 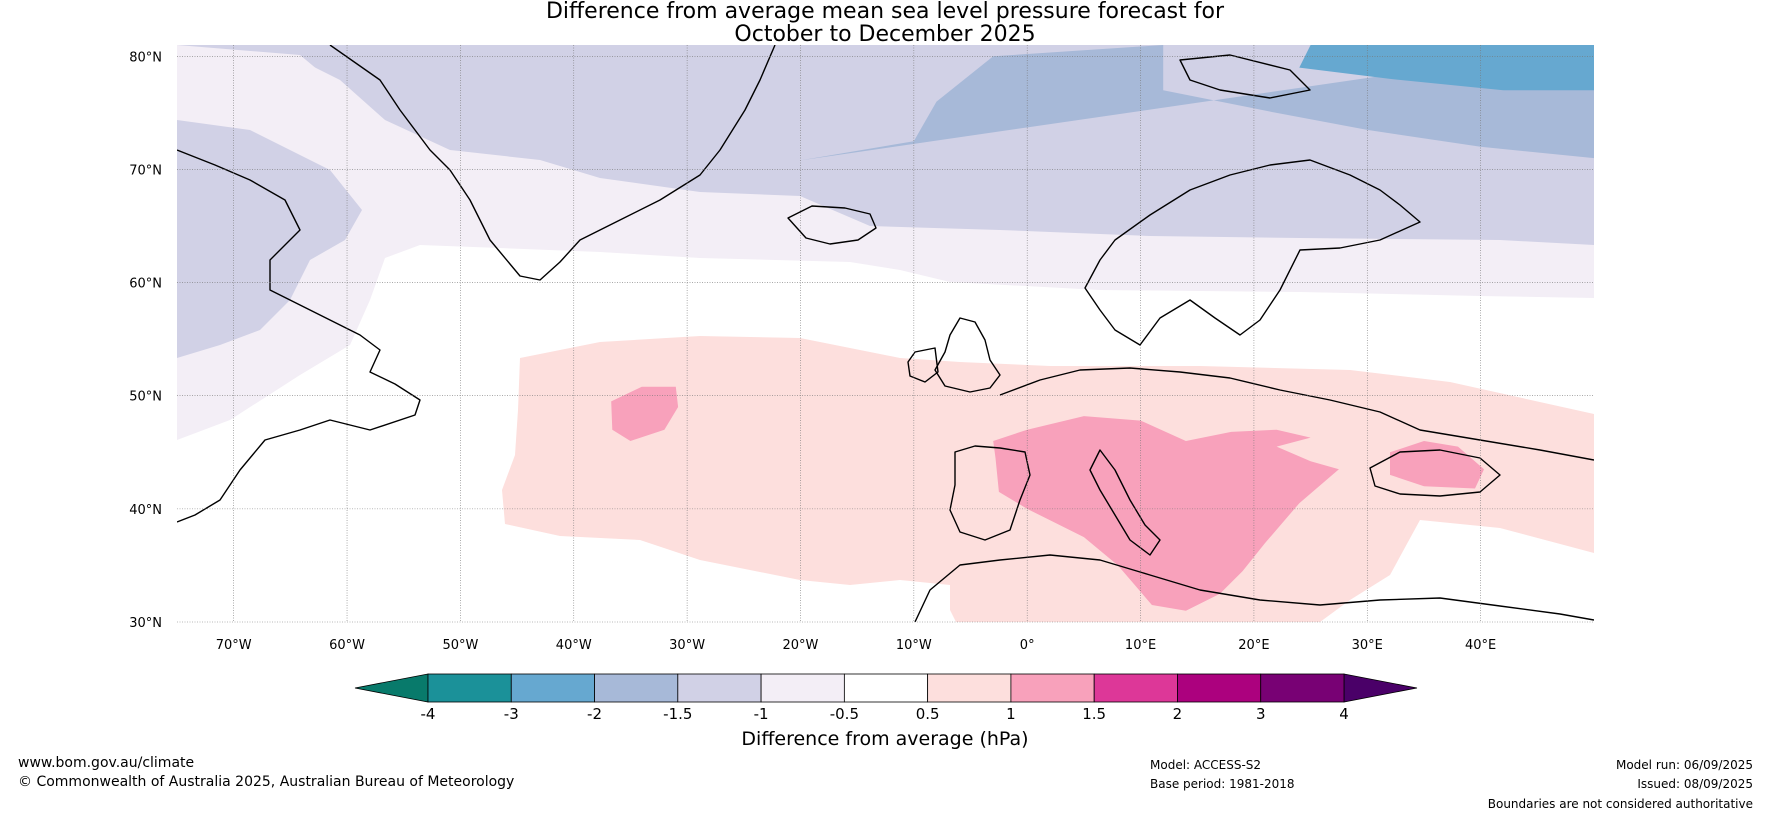 What do you see at coordinates (145, 397) in the screenshot?
I see `lat-tick-label: 50°N` at bounding box center [145, 397].